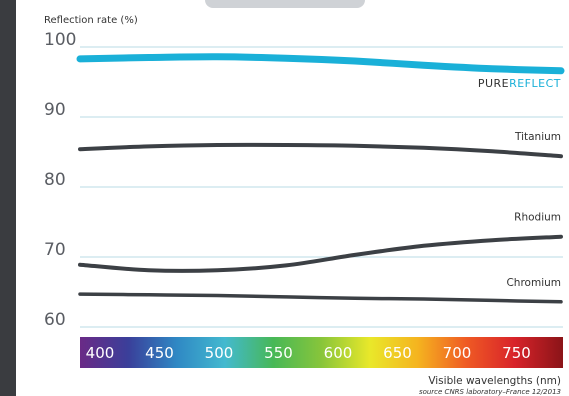 This screenshot has width=569, height=396. What do you see at coordinates (519, 183) in the screenshot?
I see `series-labels: PUREREFLECT Titanium Rhodium Chromium` at bounding box center [519, 183].